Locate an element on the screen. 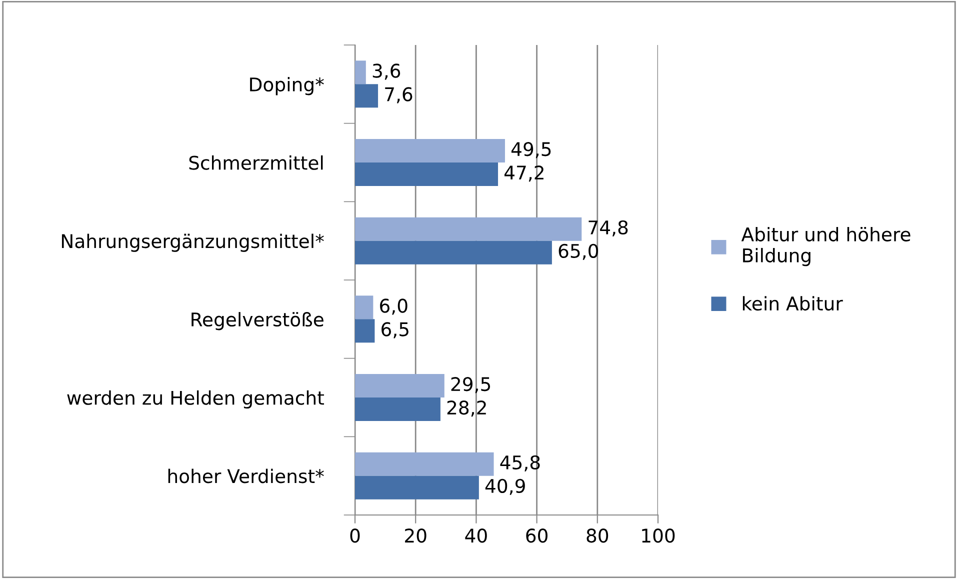  y-tick-label: Regelverstöße is located at coordinates (258, 321).